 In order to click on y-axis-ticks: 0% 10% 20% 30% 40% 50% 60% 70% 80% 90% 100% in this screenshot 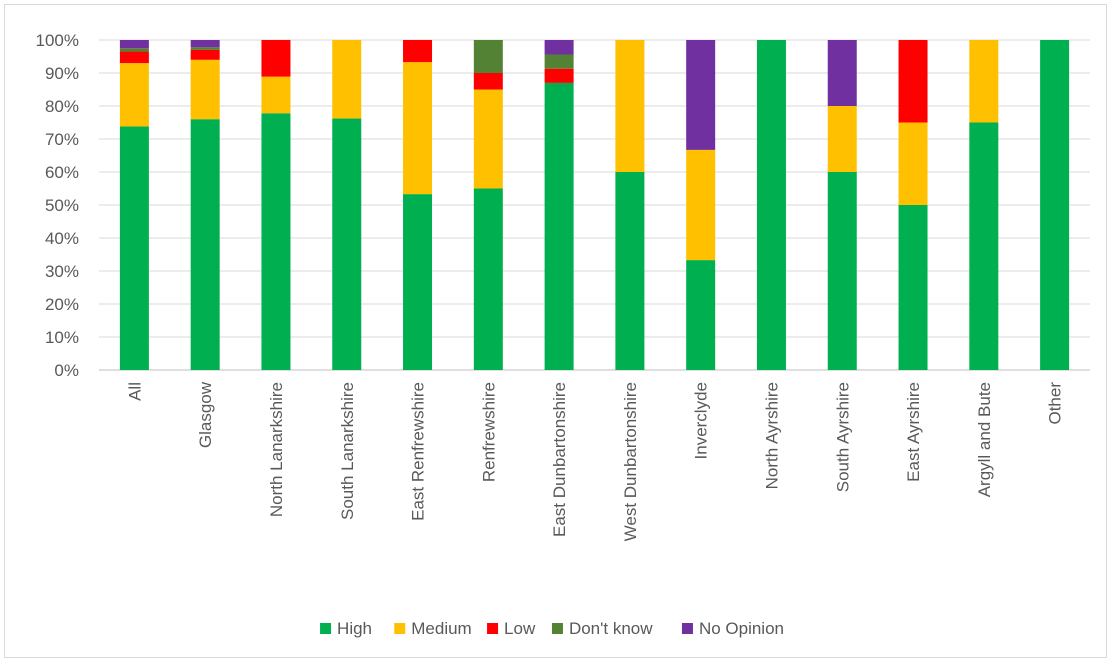, I will do `click(57, 205)`.